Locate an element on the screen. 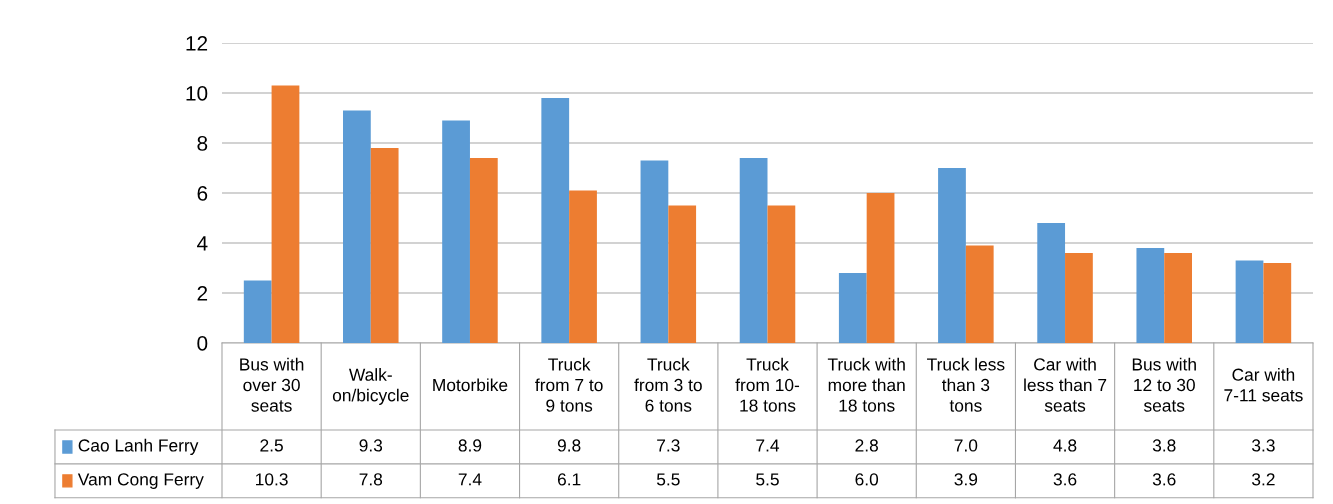  x-tick-label: Truck from 3 to 6 tons is located at coordinates (668, 384).